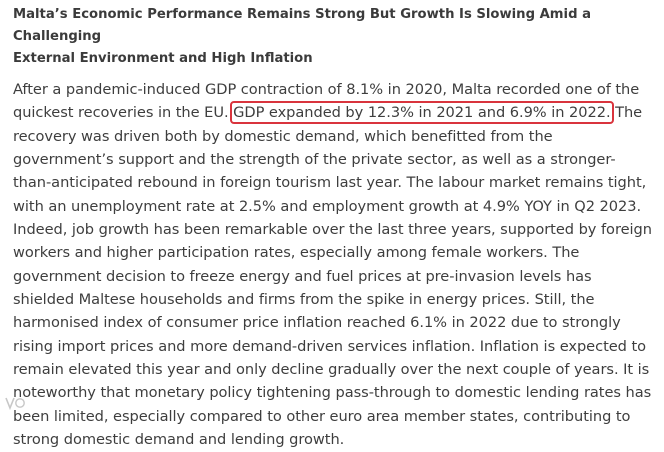  What do you see at coordinates (163, 58) in the screenshot?
I see `headline-line-2: External Environment and High Inflation` at bounding box center [163, 58].